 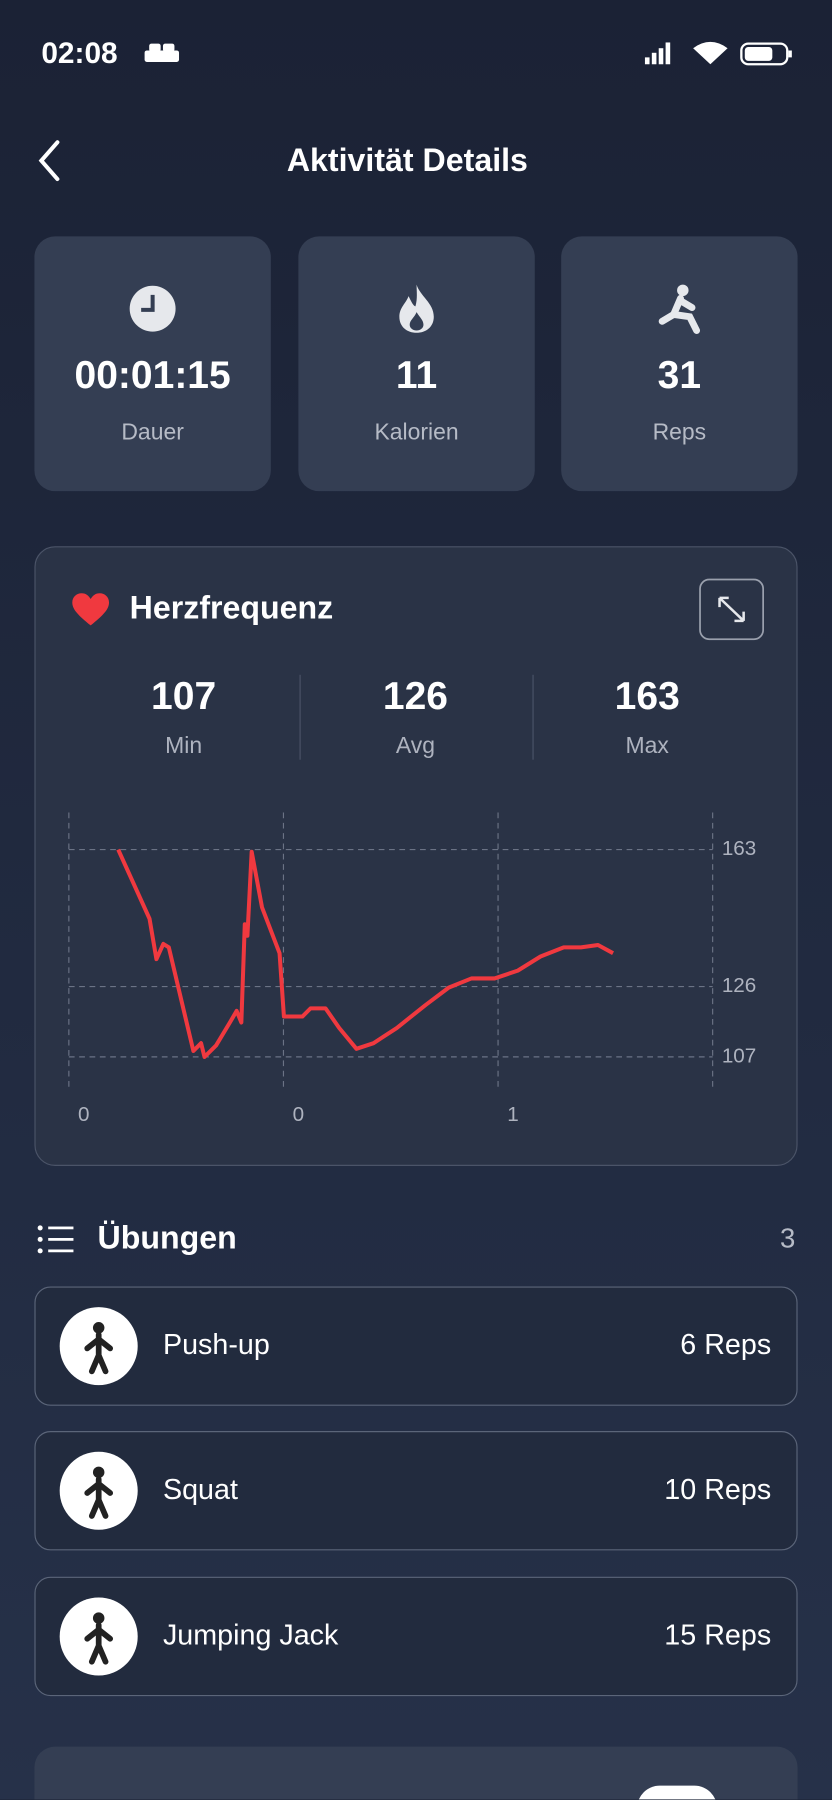 I want to click on exercise-row: Squat 10 Reps, so click(x=416, y=1491).